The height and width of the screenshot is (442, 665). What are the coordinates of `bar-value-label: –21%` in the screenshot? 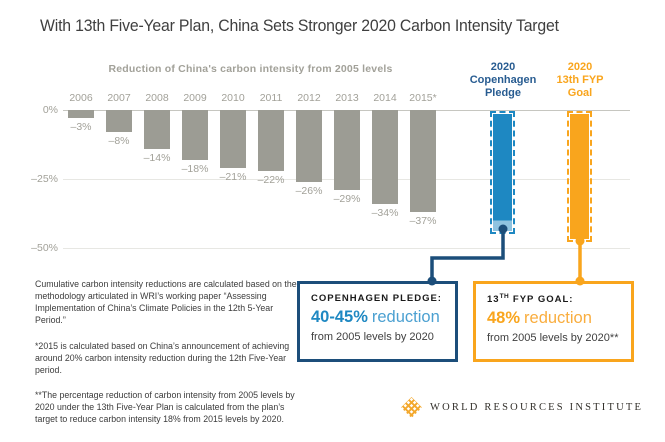 It's located at (233, 176).